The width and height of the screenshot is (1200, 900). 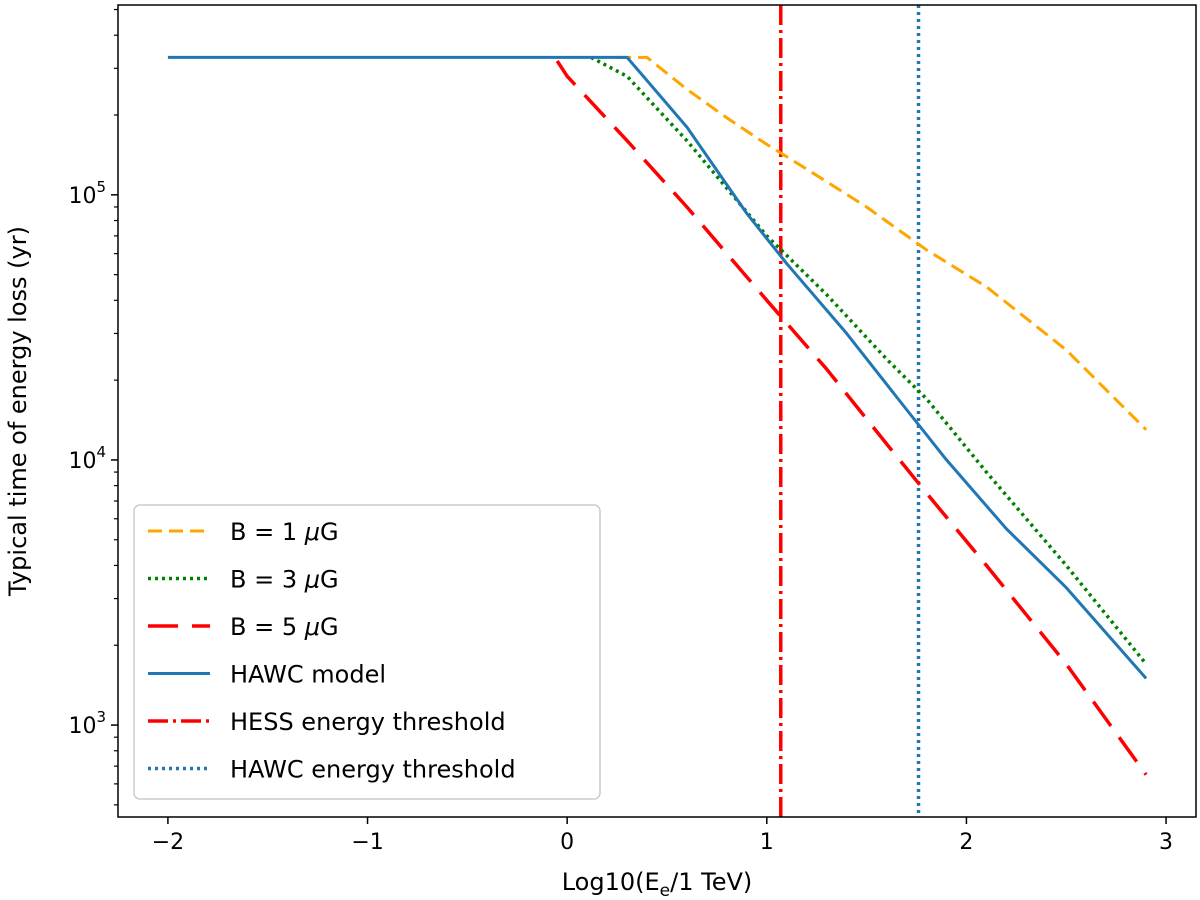 What do you see at coordinates (87, 458) in the screenshot?
I see `y-tick-label: 10⁴` at bounding box center [87, 458].